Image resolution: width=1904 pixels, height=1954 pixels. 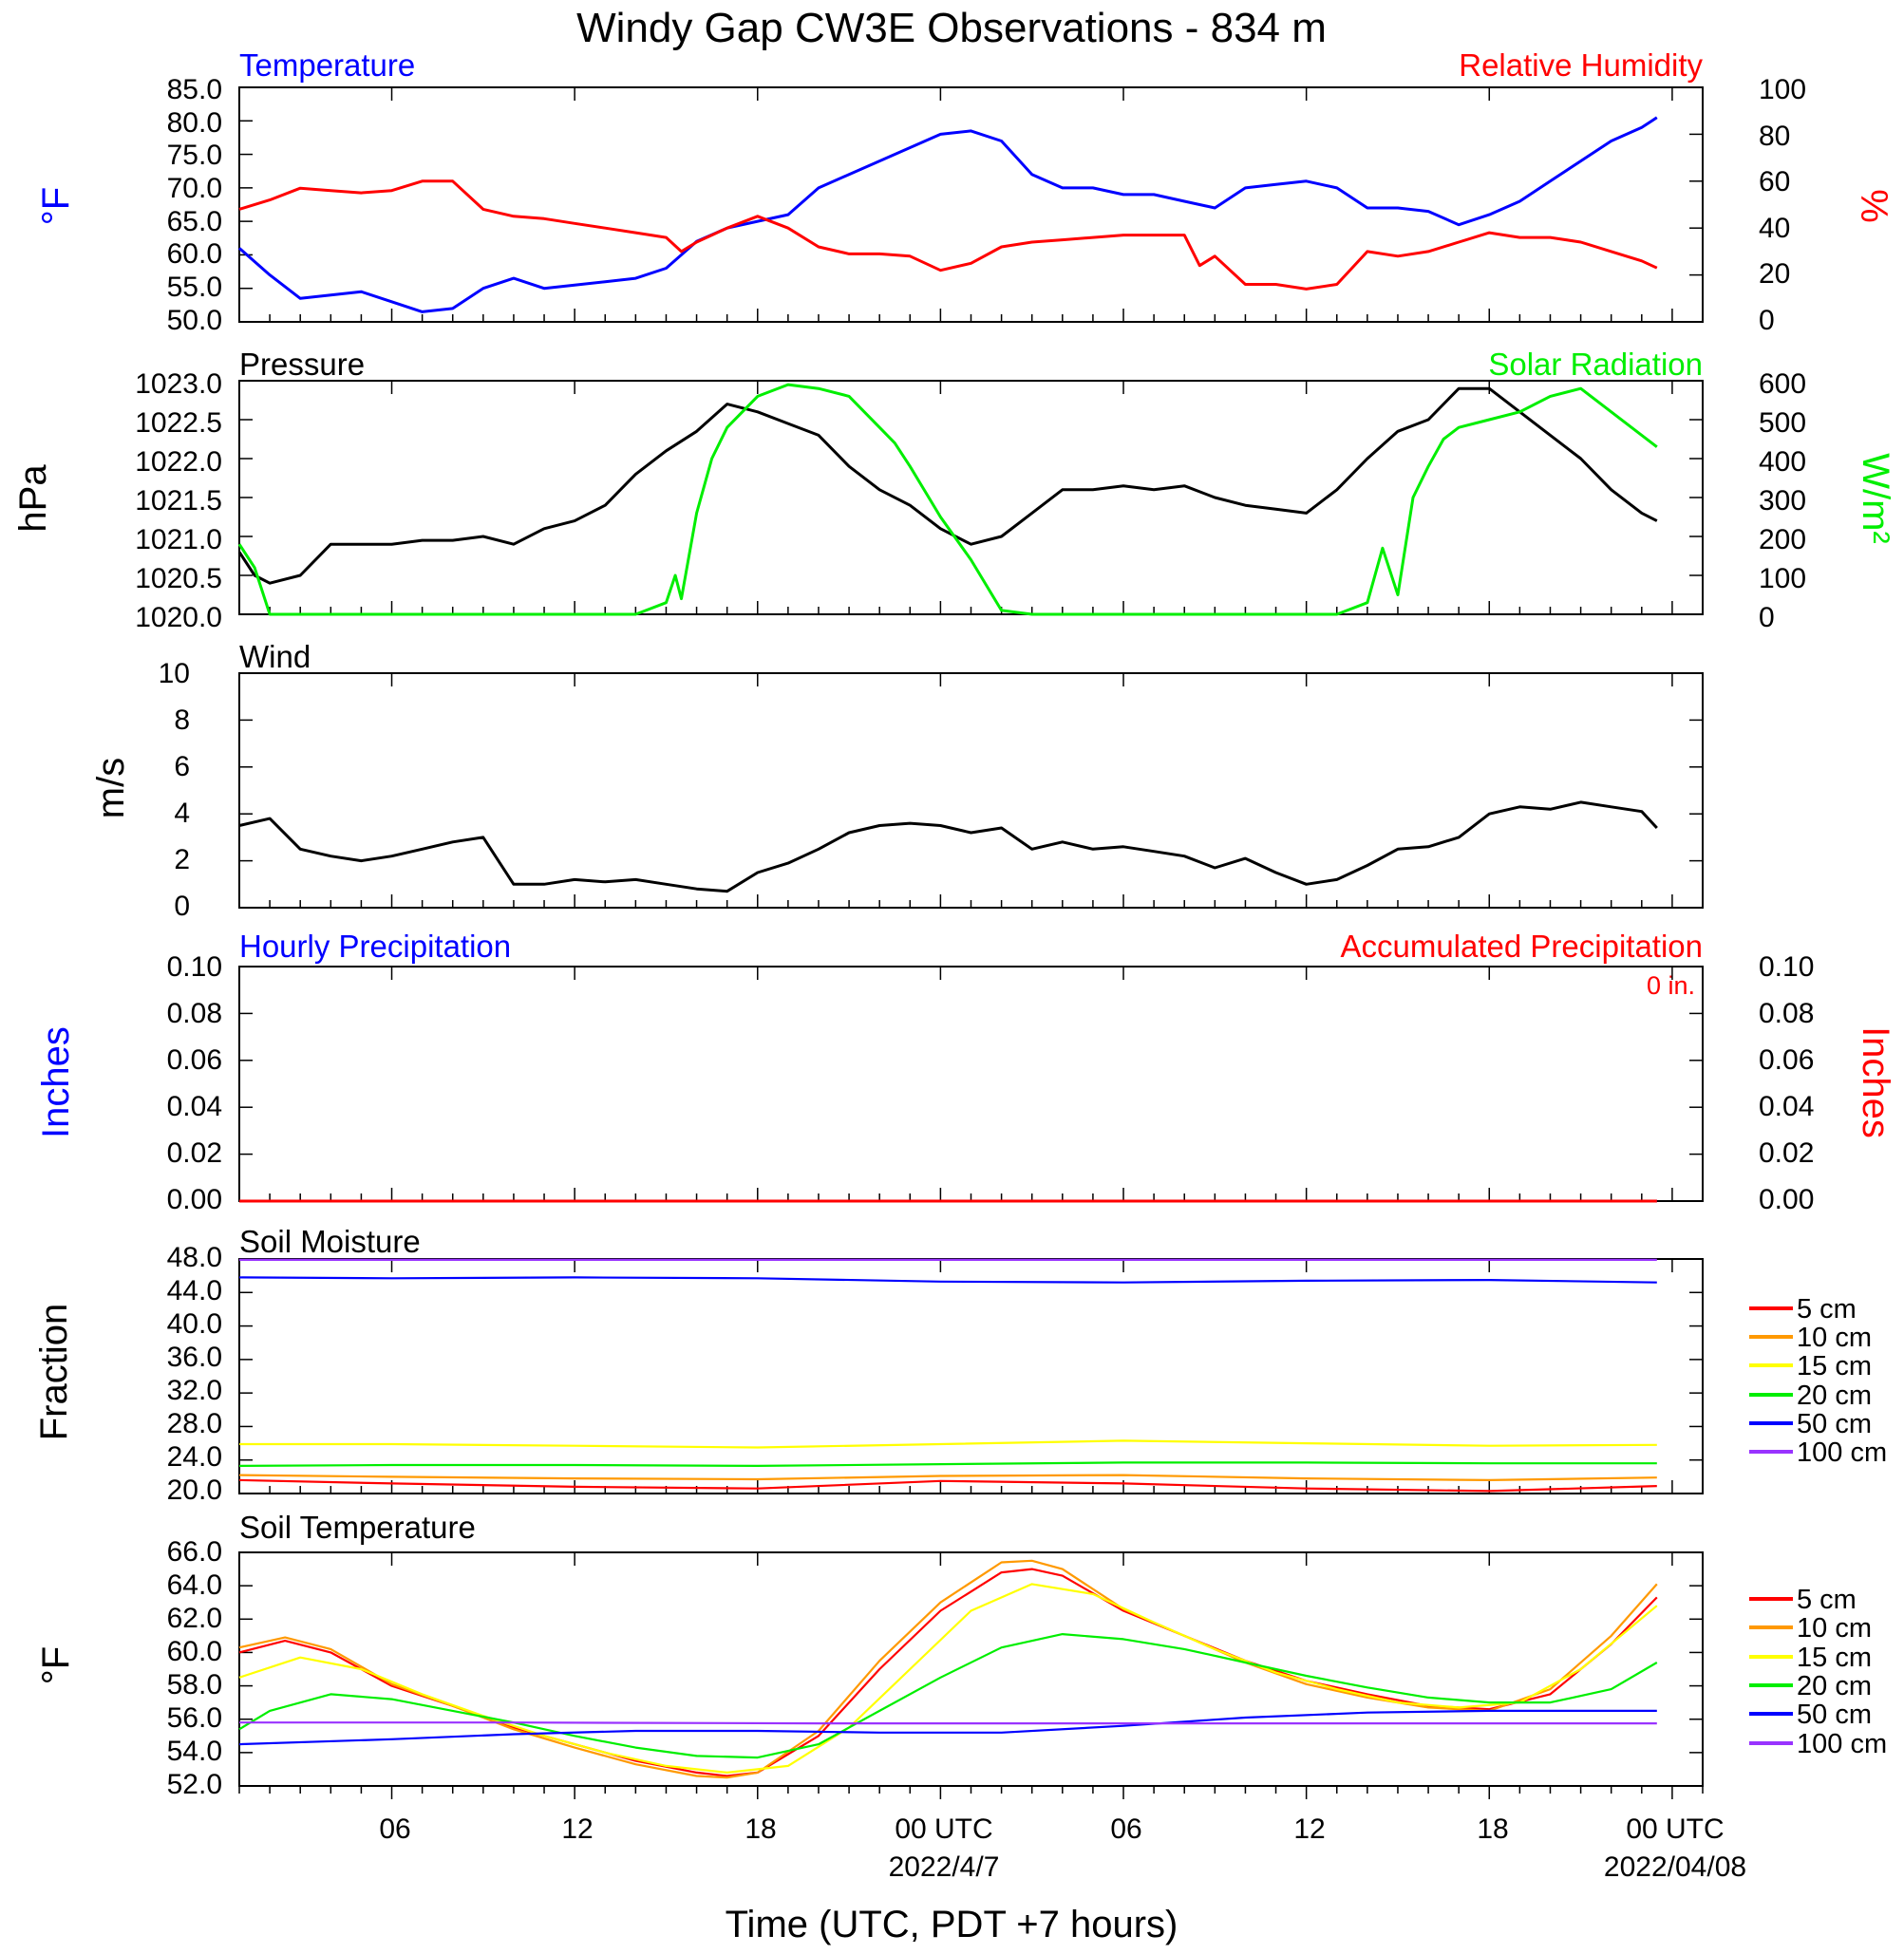 What do you see at coordinates (195, 1199) in the screenshot?
I see `precip-tick-label: 0.00` at bounding box center [195, 1199].